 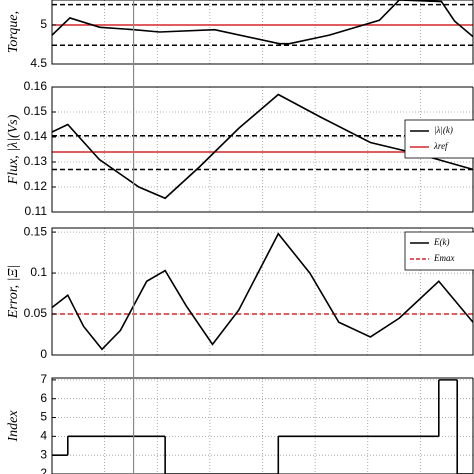 I want to click on axes-frame, so click(x=262, y=32).